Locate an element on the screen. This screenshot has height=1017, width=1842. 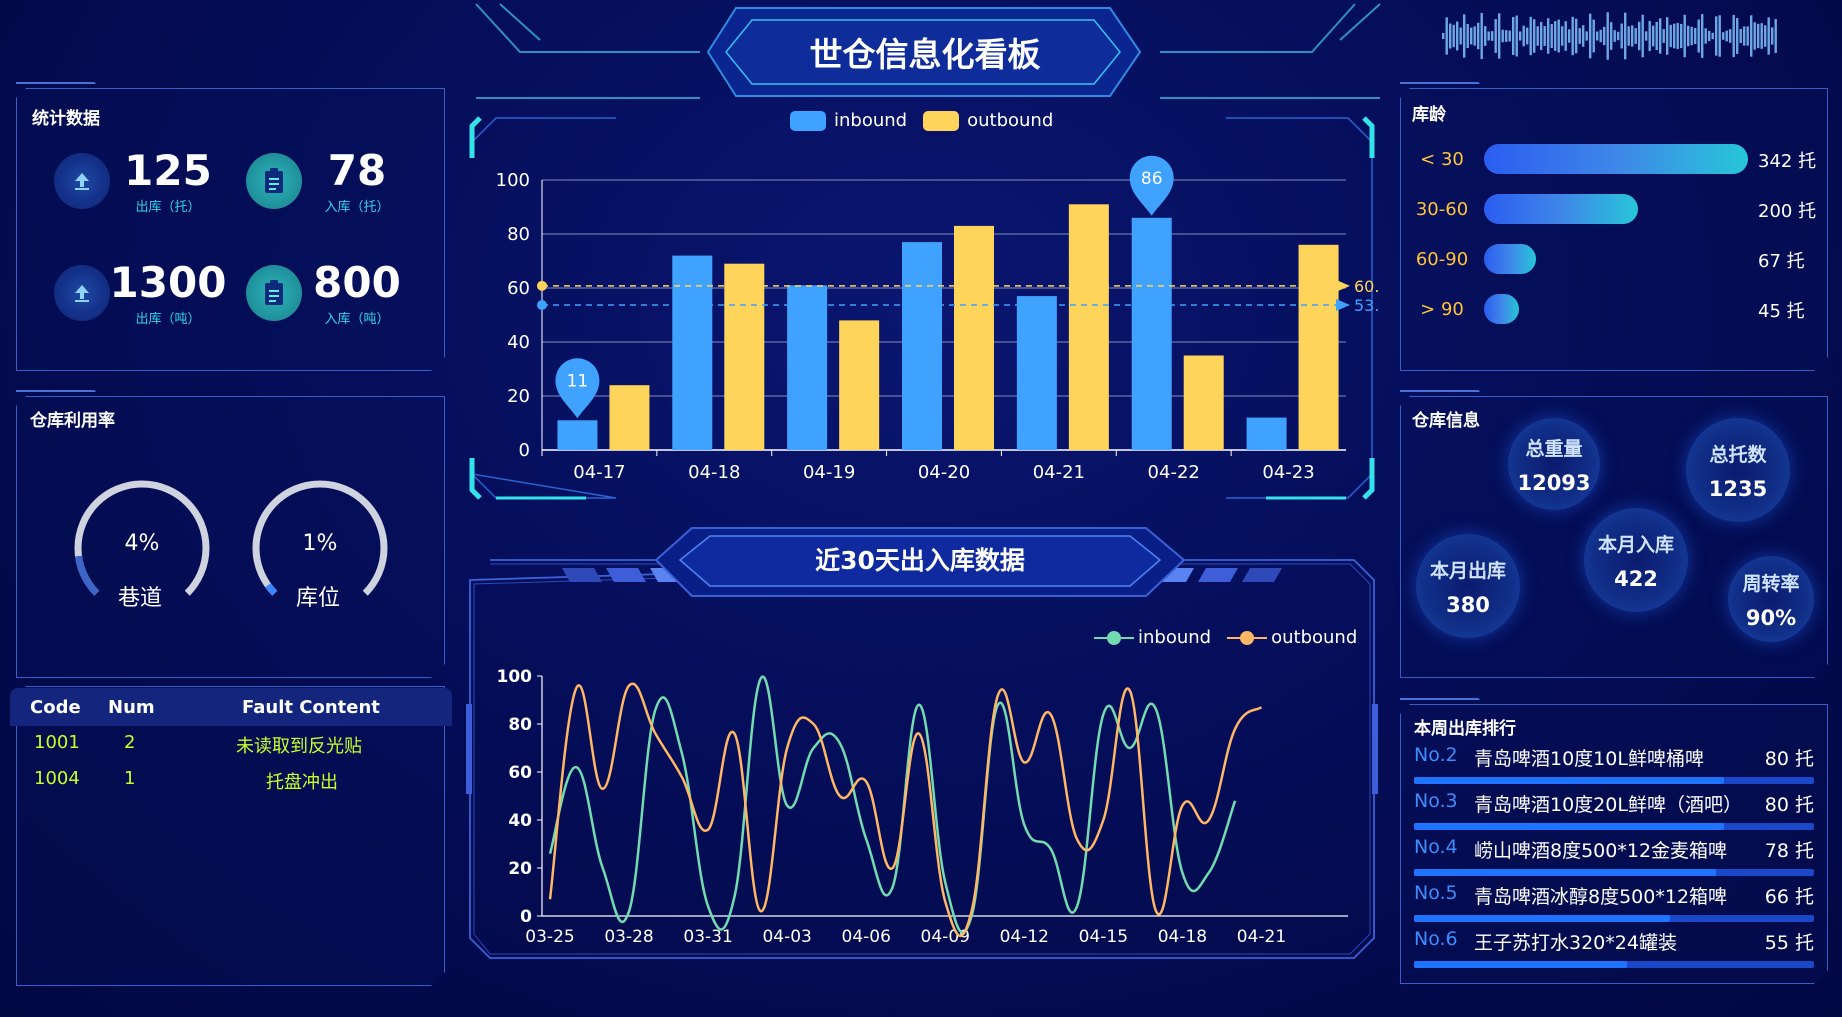
ranking-title: 本周出库排行 is located at coordinates (1465, 729).